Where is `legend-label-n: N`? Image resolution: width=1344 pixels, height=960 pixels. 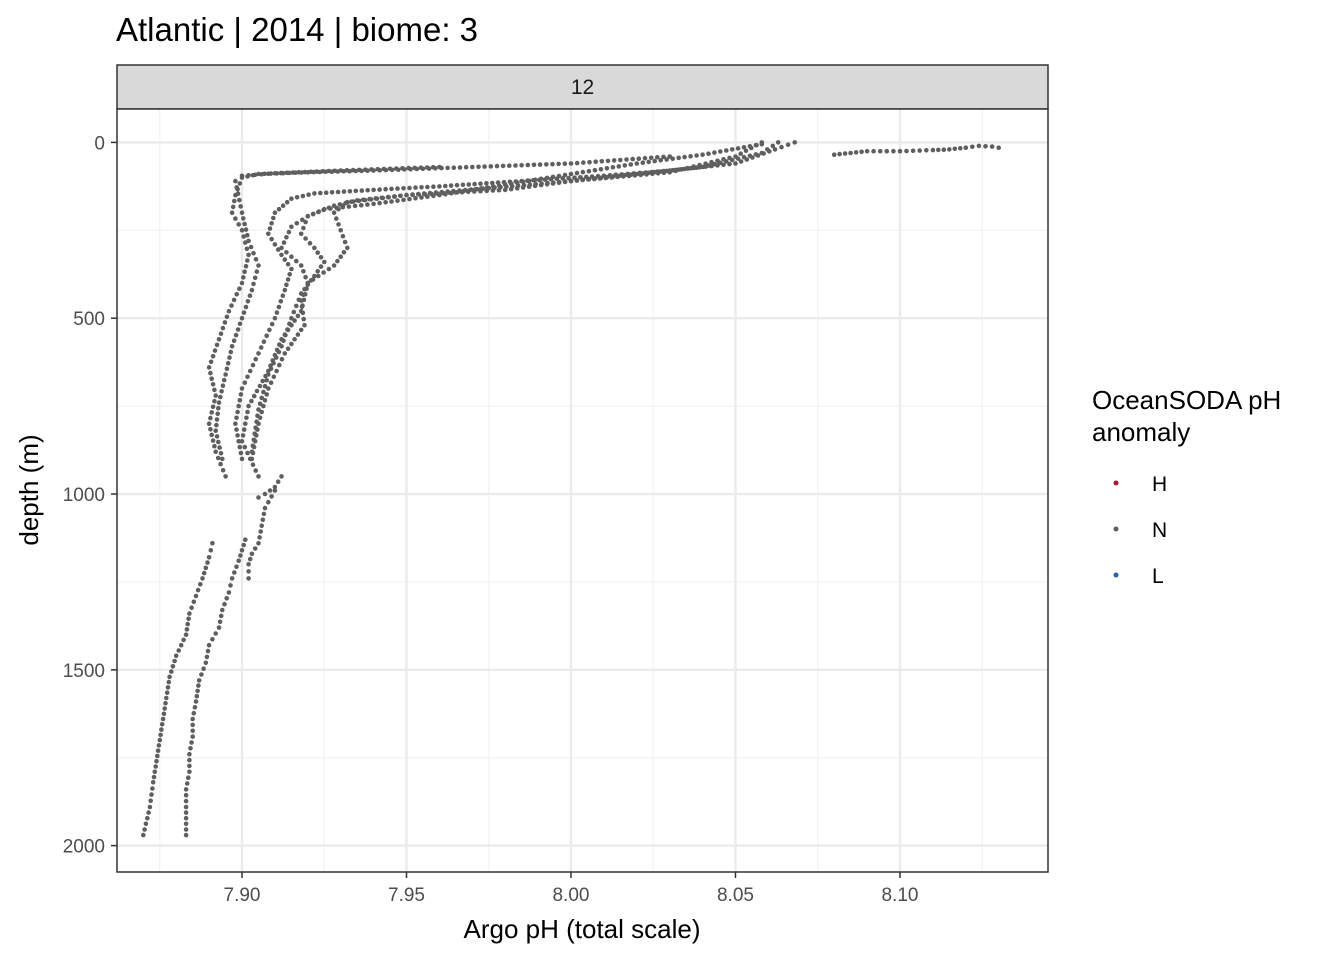
legend-label-n: N is located at coordinates (1159, 530).